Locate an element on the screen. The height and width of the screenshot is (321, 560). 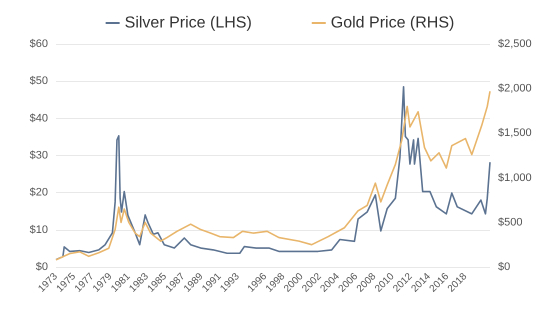
y-tick-label: $10 is located at coordinates (39, 230).